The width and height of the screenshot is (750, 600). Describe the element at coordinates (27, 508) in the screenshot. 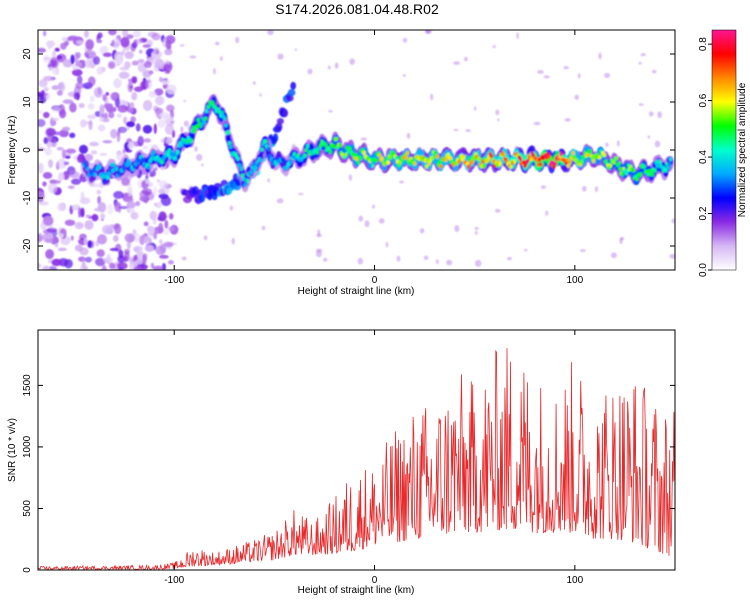

I see `snr-y-tick-label: 500` at that location.